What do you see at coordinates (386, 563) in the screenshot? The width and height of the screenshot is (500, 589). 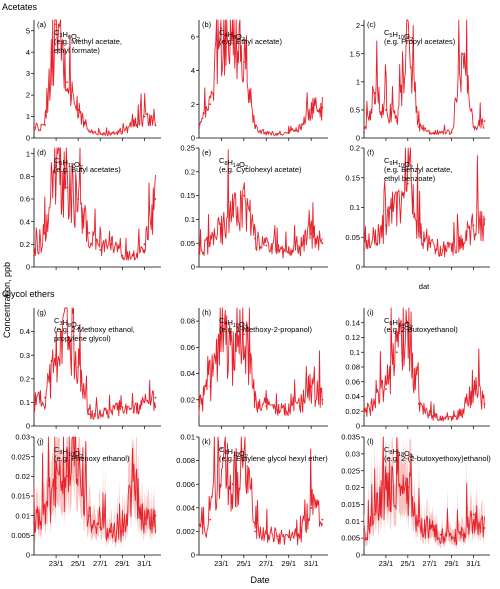 I see `x-tick-label: 23/1` at bounding box center [386, 563].